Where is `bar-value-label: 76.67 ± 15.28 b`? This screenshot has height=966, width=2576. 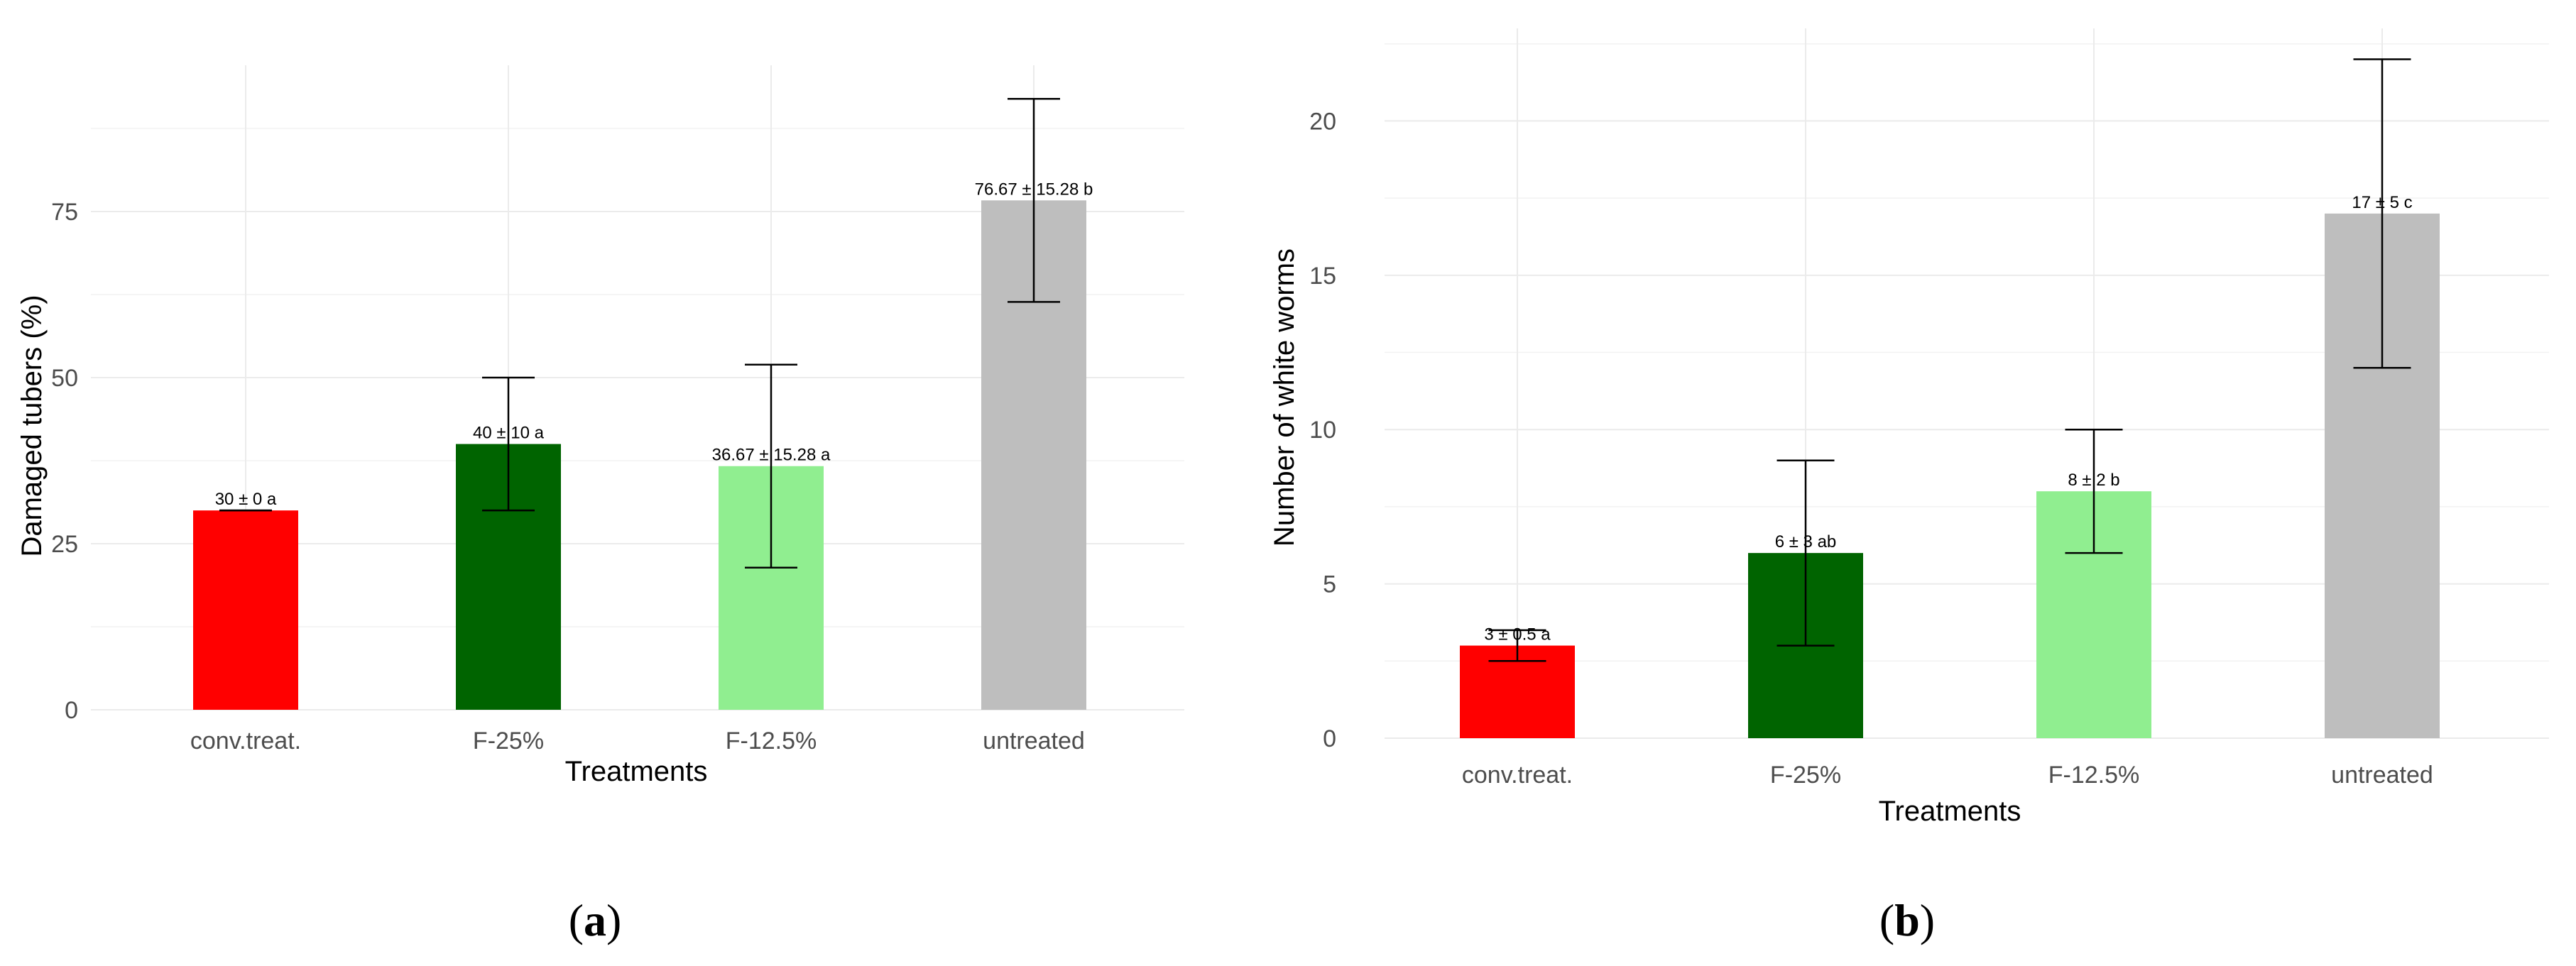
bar-value-label: 76.67 ± 15.28 b is located at coordinates (1034, 189).